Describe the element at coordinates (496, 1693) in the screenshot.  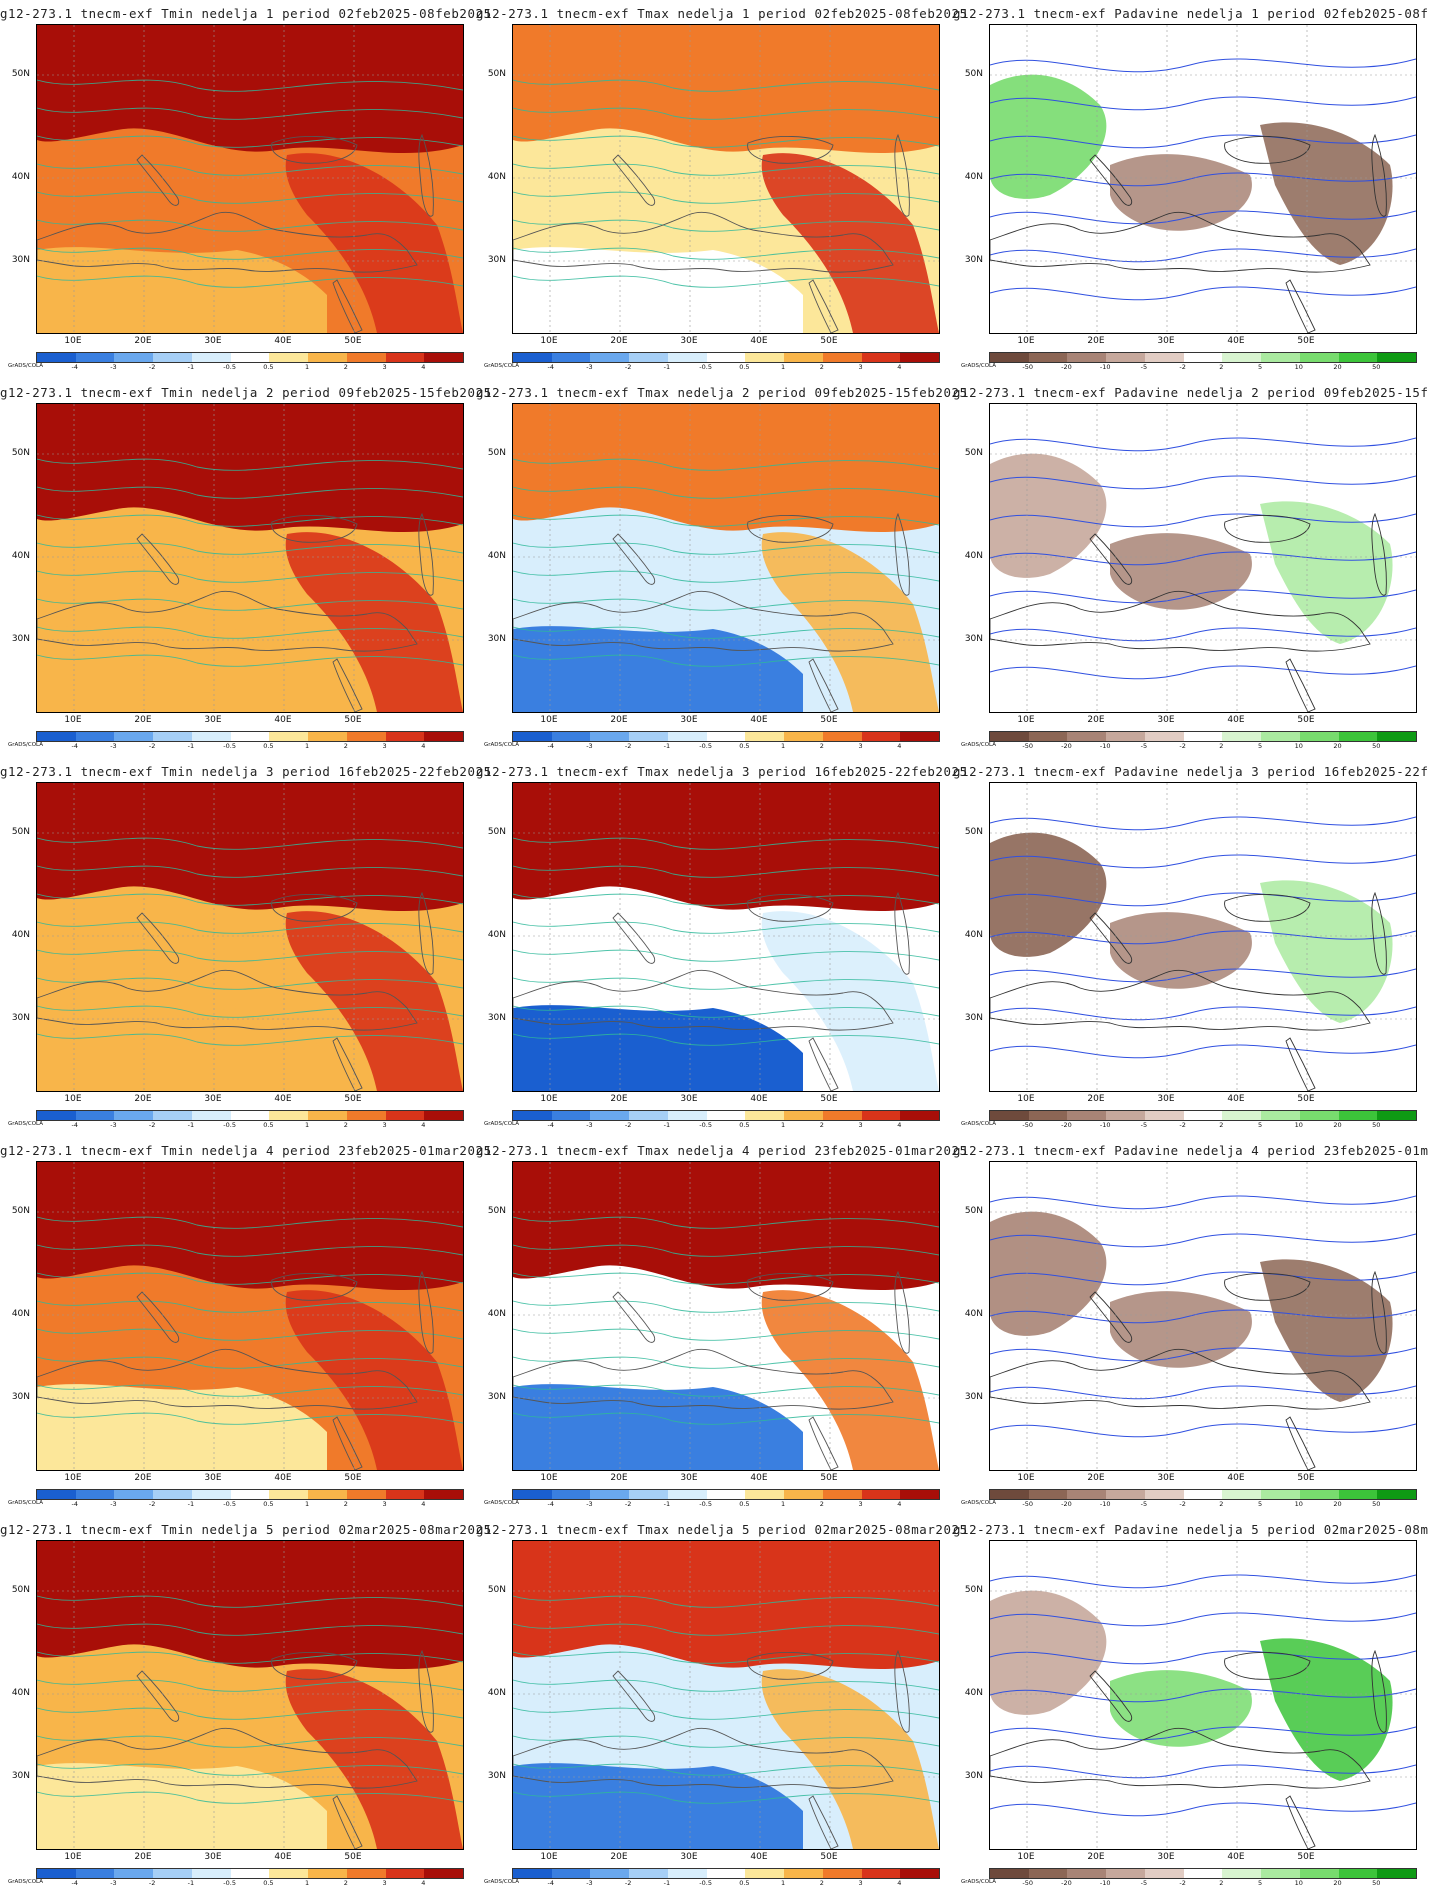
I see `latitude-label: 40N` at that location.